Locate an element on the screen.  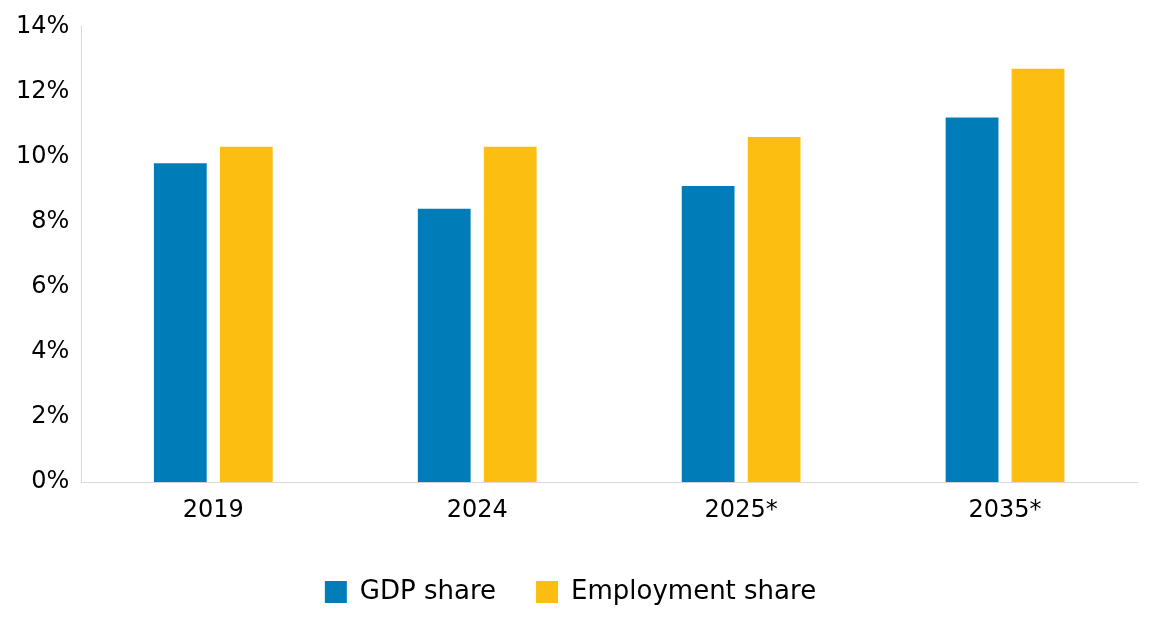
y-tick-label: 4% is located at coordinates (50, 350).